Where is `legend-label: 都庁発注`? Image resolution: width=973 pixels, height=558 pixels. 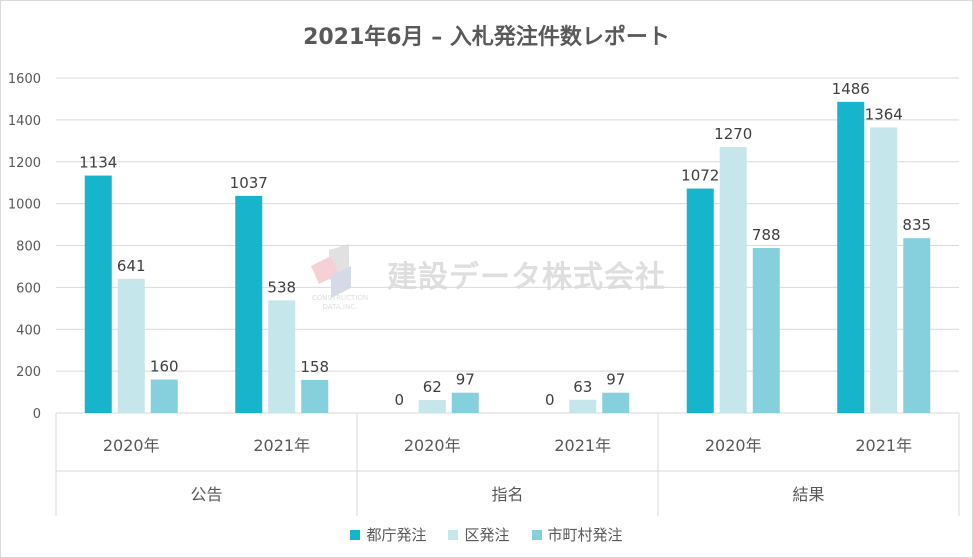
legend-label: 都庁発注 is located at coordinates (396, 535).